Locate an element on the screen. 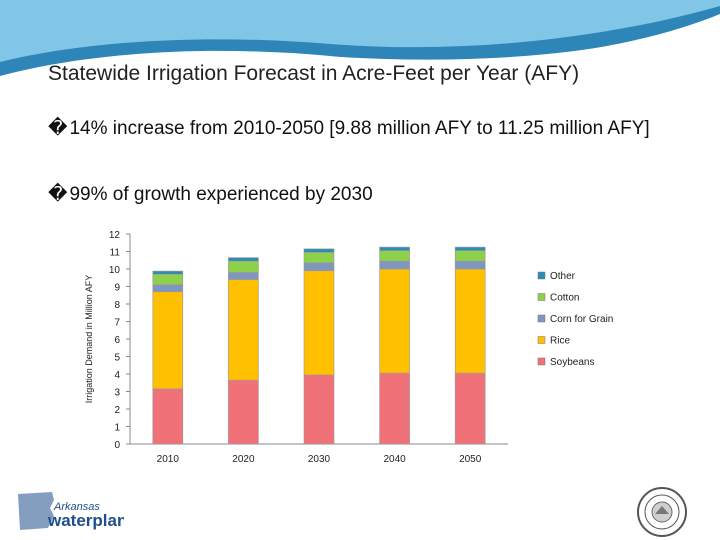  bar-segment-corn-for-grain-2010 is located at coordinates (168, 288).